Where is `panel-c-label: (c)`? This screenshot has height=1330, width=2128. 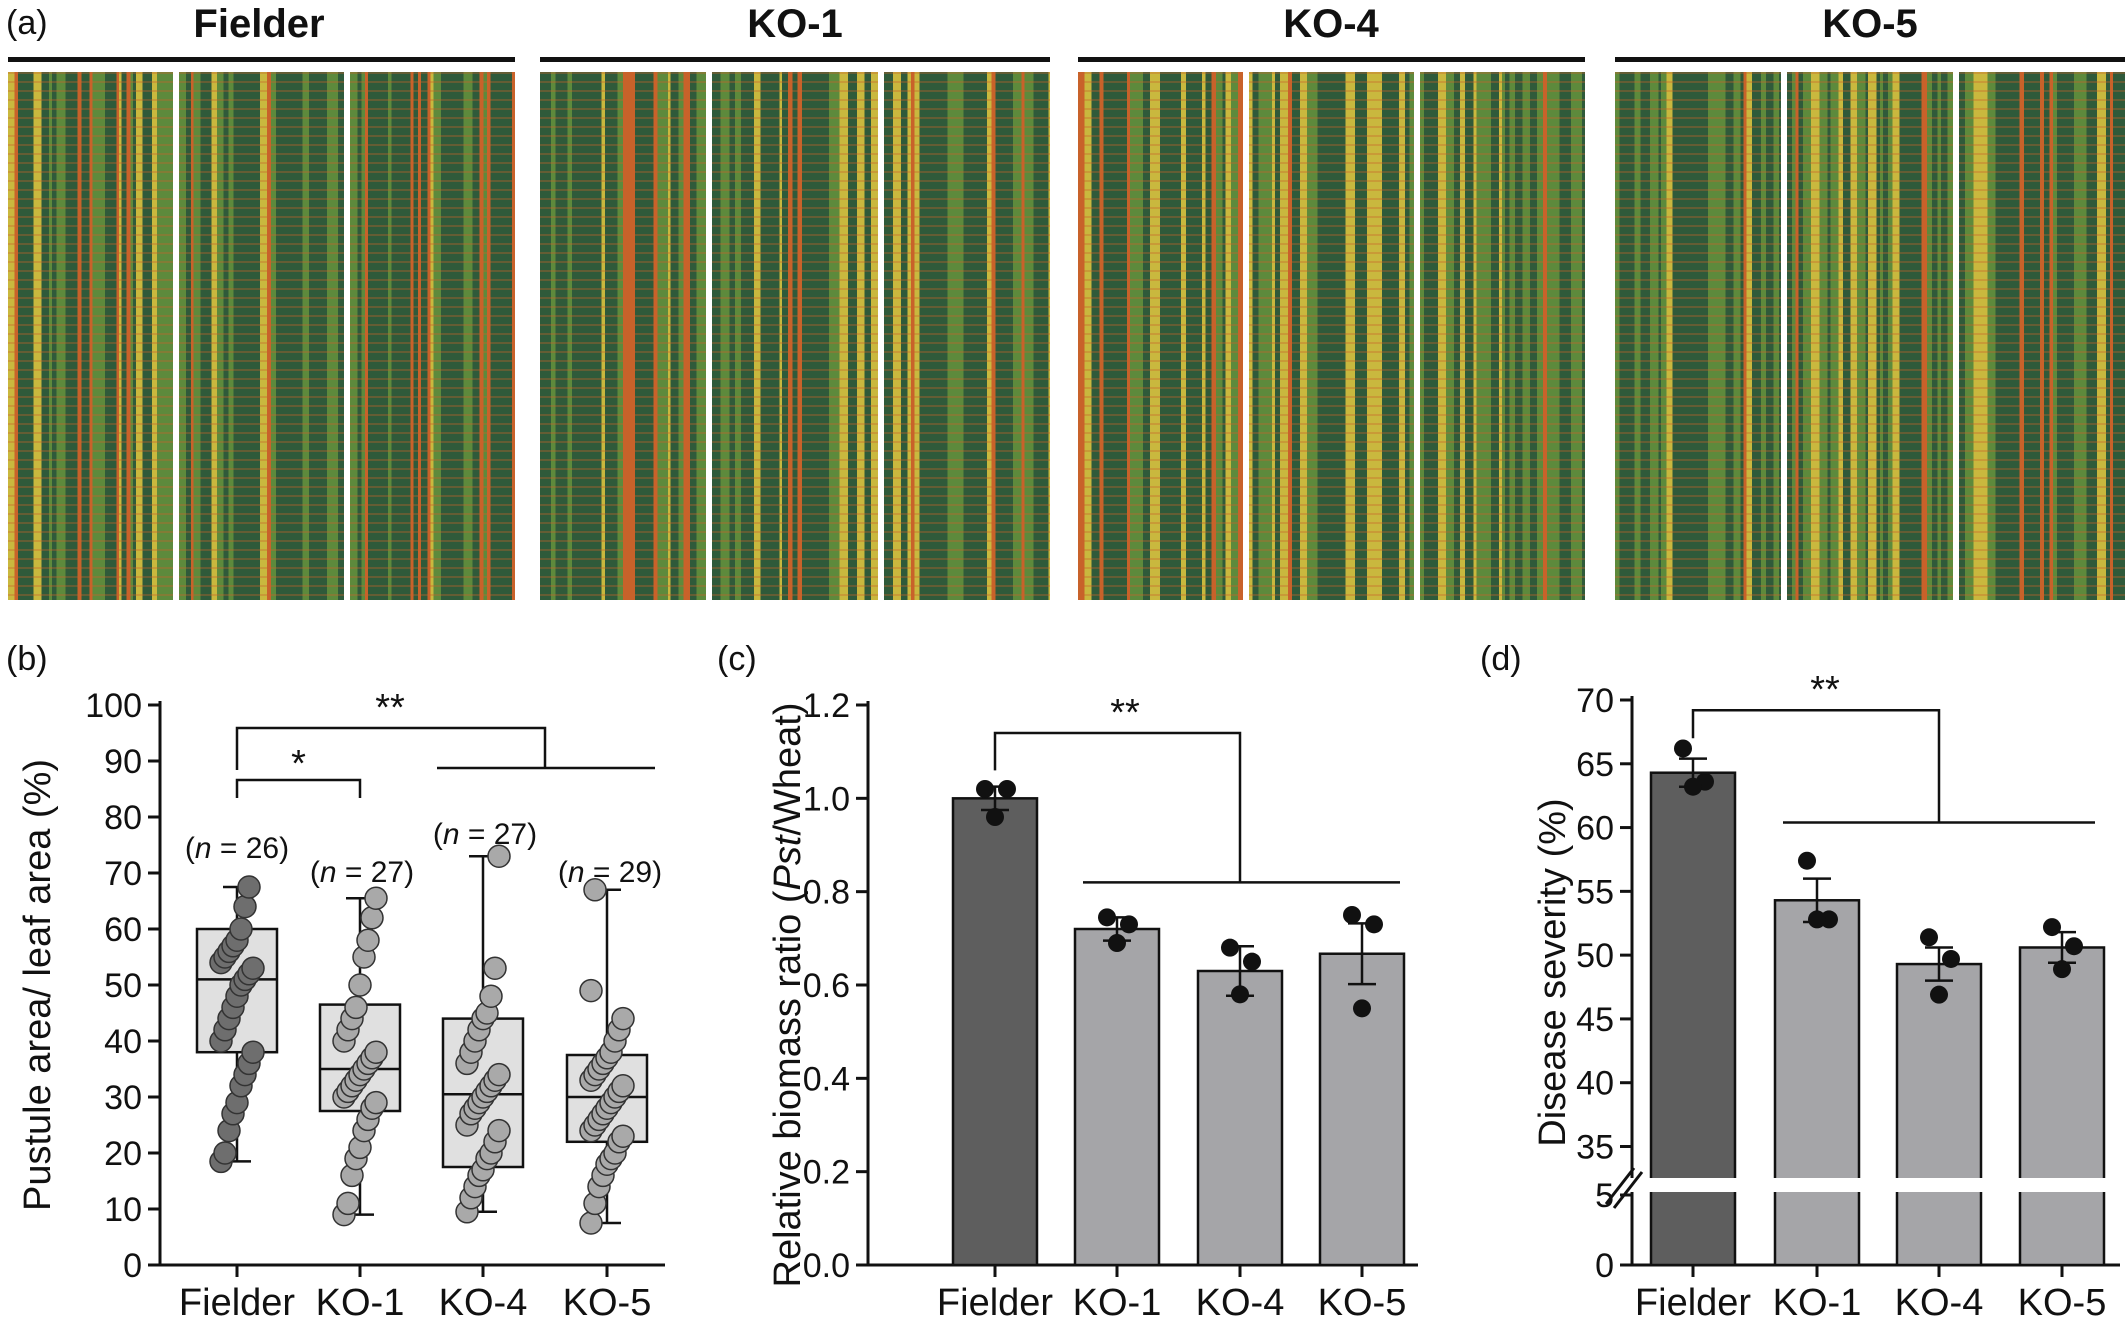
panel-c-label: (c) is located at coordinates (737, 659).